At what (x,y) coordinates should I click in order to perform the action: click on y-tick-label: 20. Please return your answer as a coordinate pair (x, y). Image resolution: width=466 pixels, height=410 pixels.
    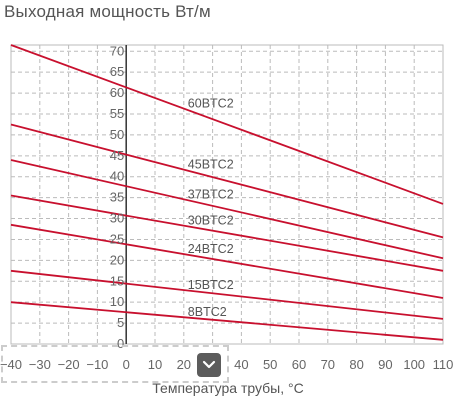
    Looking at the image, I should click on (117, 259).